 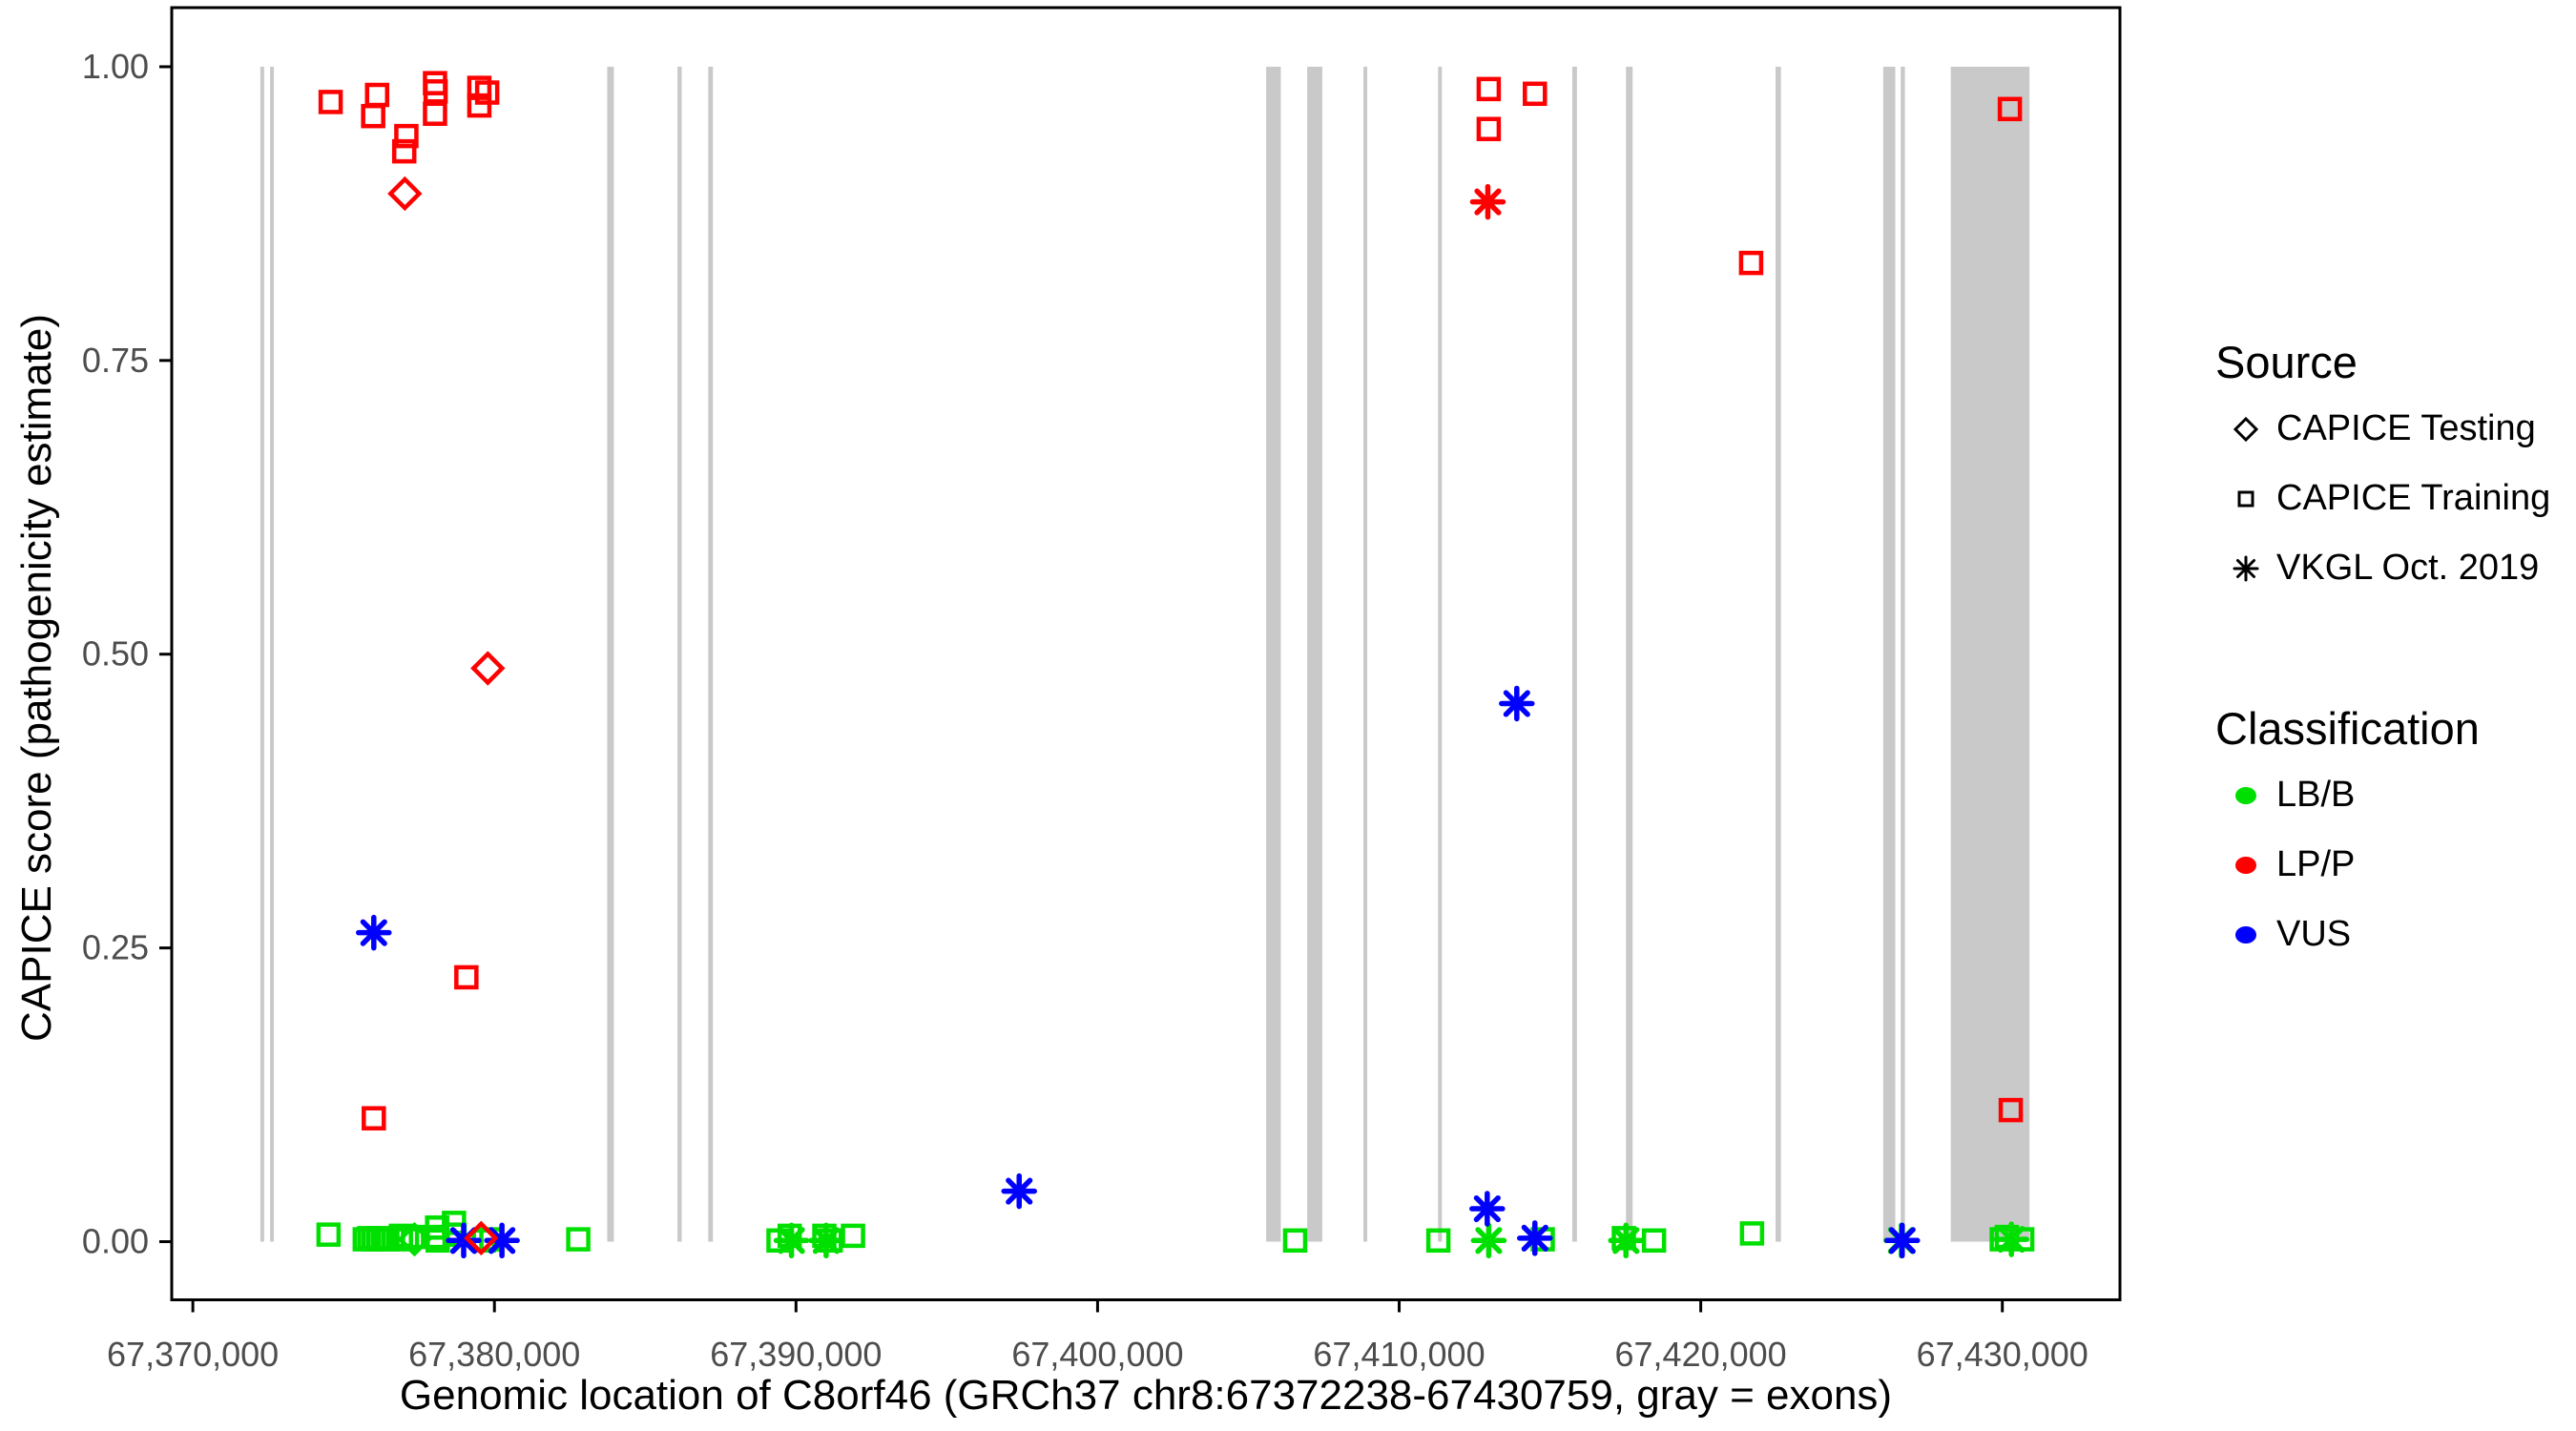 I want to click on legend-item-capice-testing: CAPICE Testing, so click(x=2392, y=429).